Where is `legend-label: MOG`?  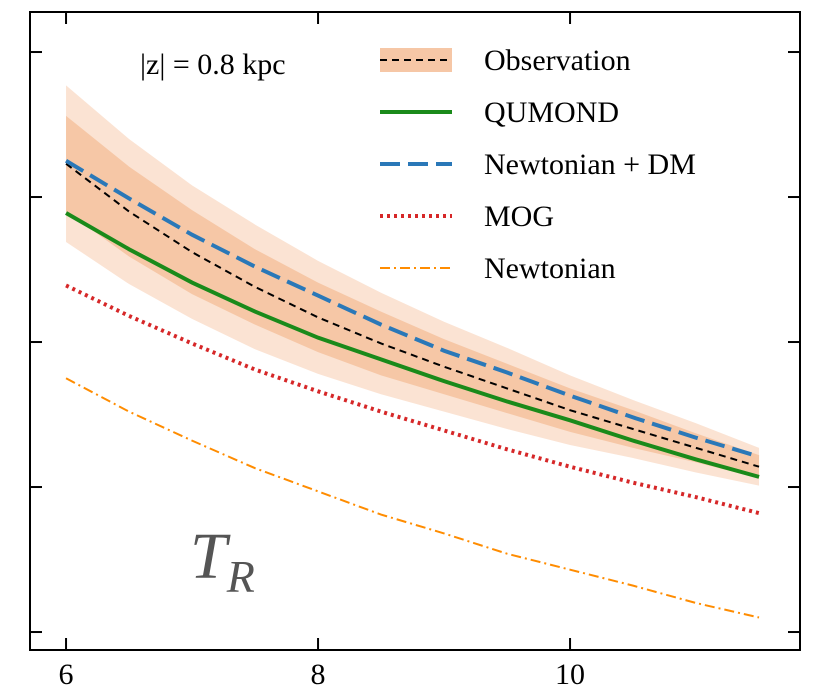
legend-label: MOG is located at coordinates (519, 216).